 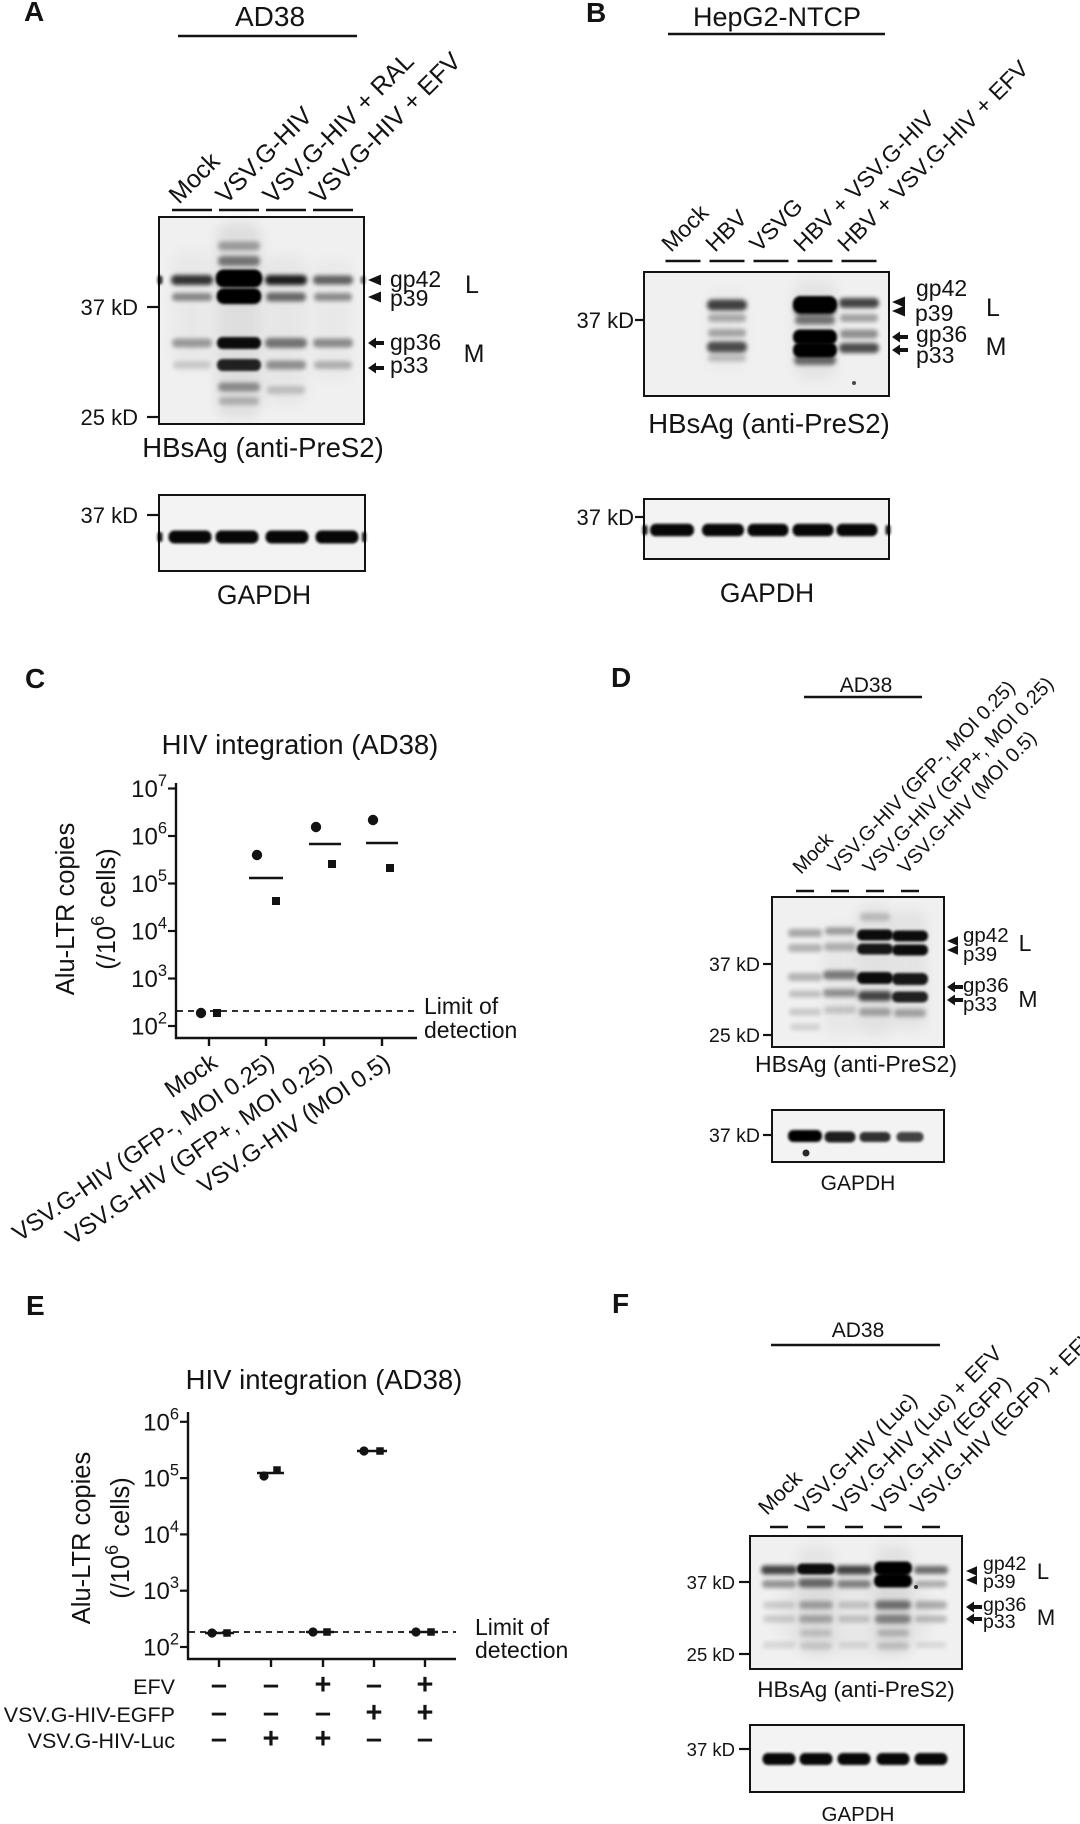 What do you see at coordinates (620, 1303) in the screenshot?
I see `svg-text: F` at bounding box center [620, 1303].